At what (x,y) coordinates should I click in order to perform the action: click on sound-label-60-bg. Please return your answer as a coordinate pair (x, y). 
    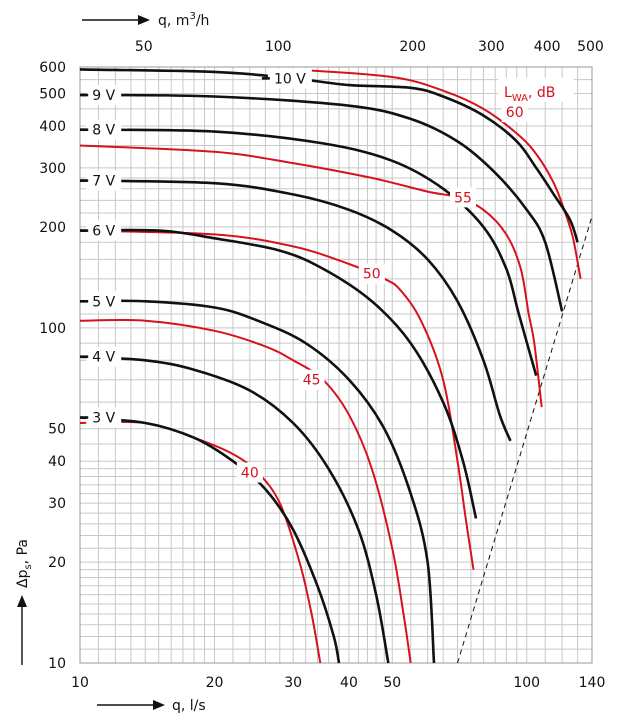
    Looking at the image, I should click on (514, 112).